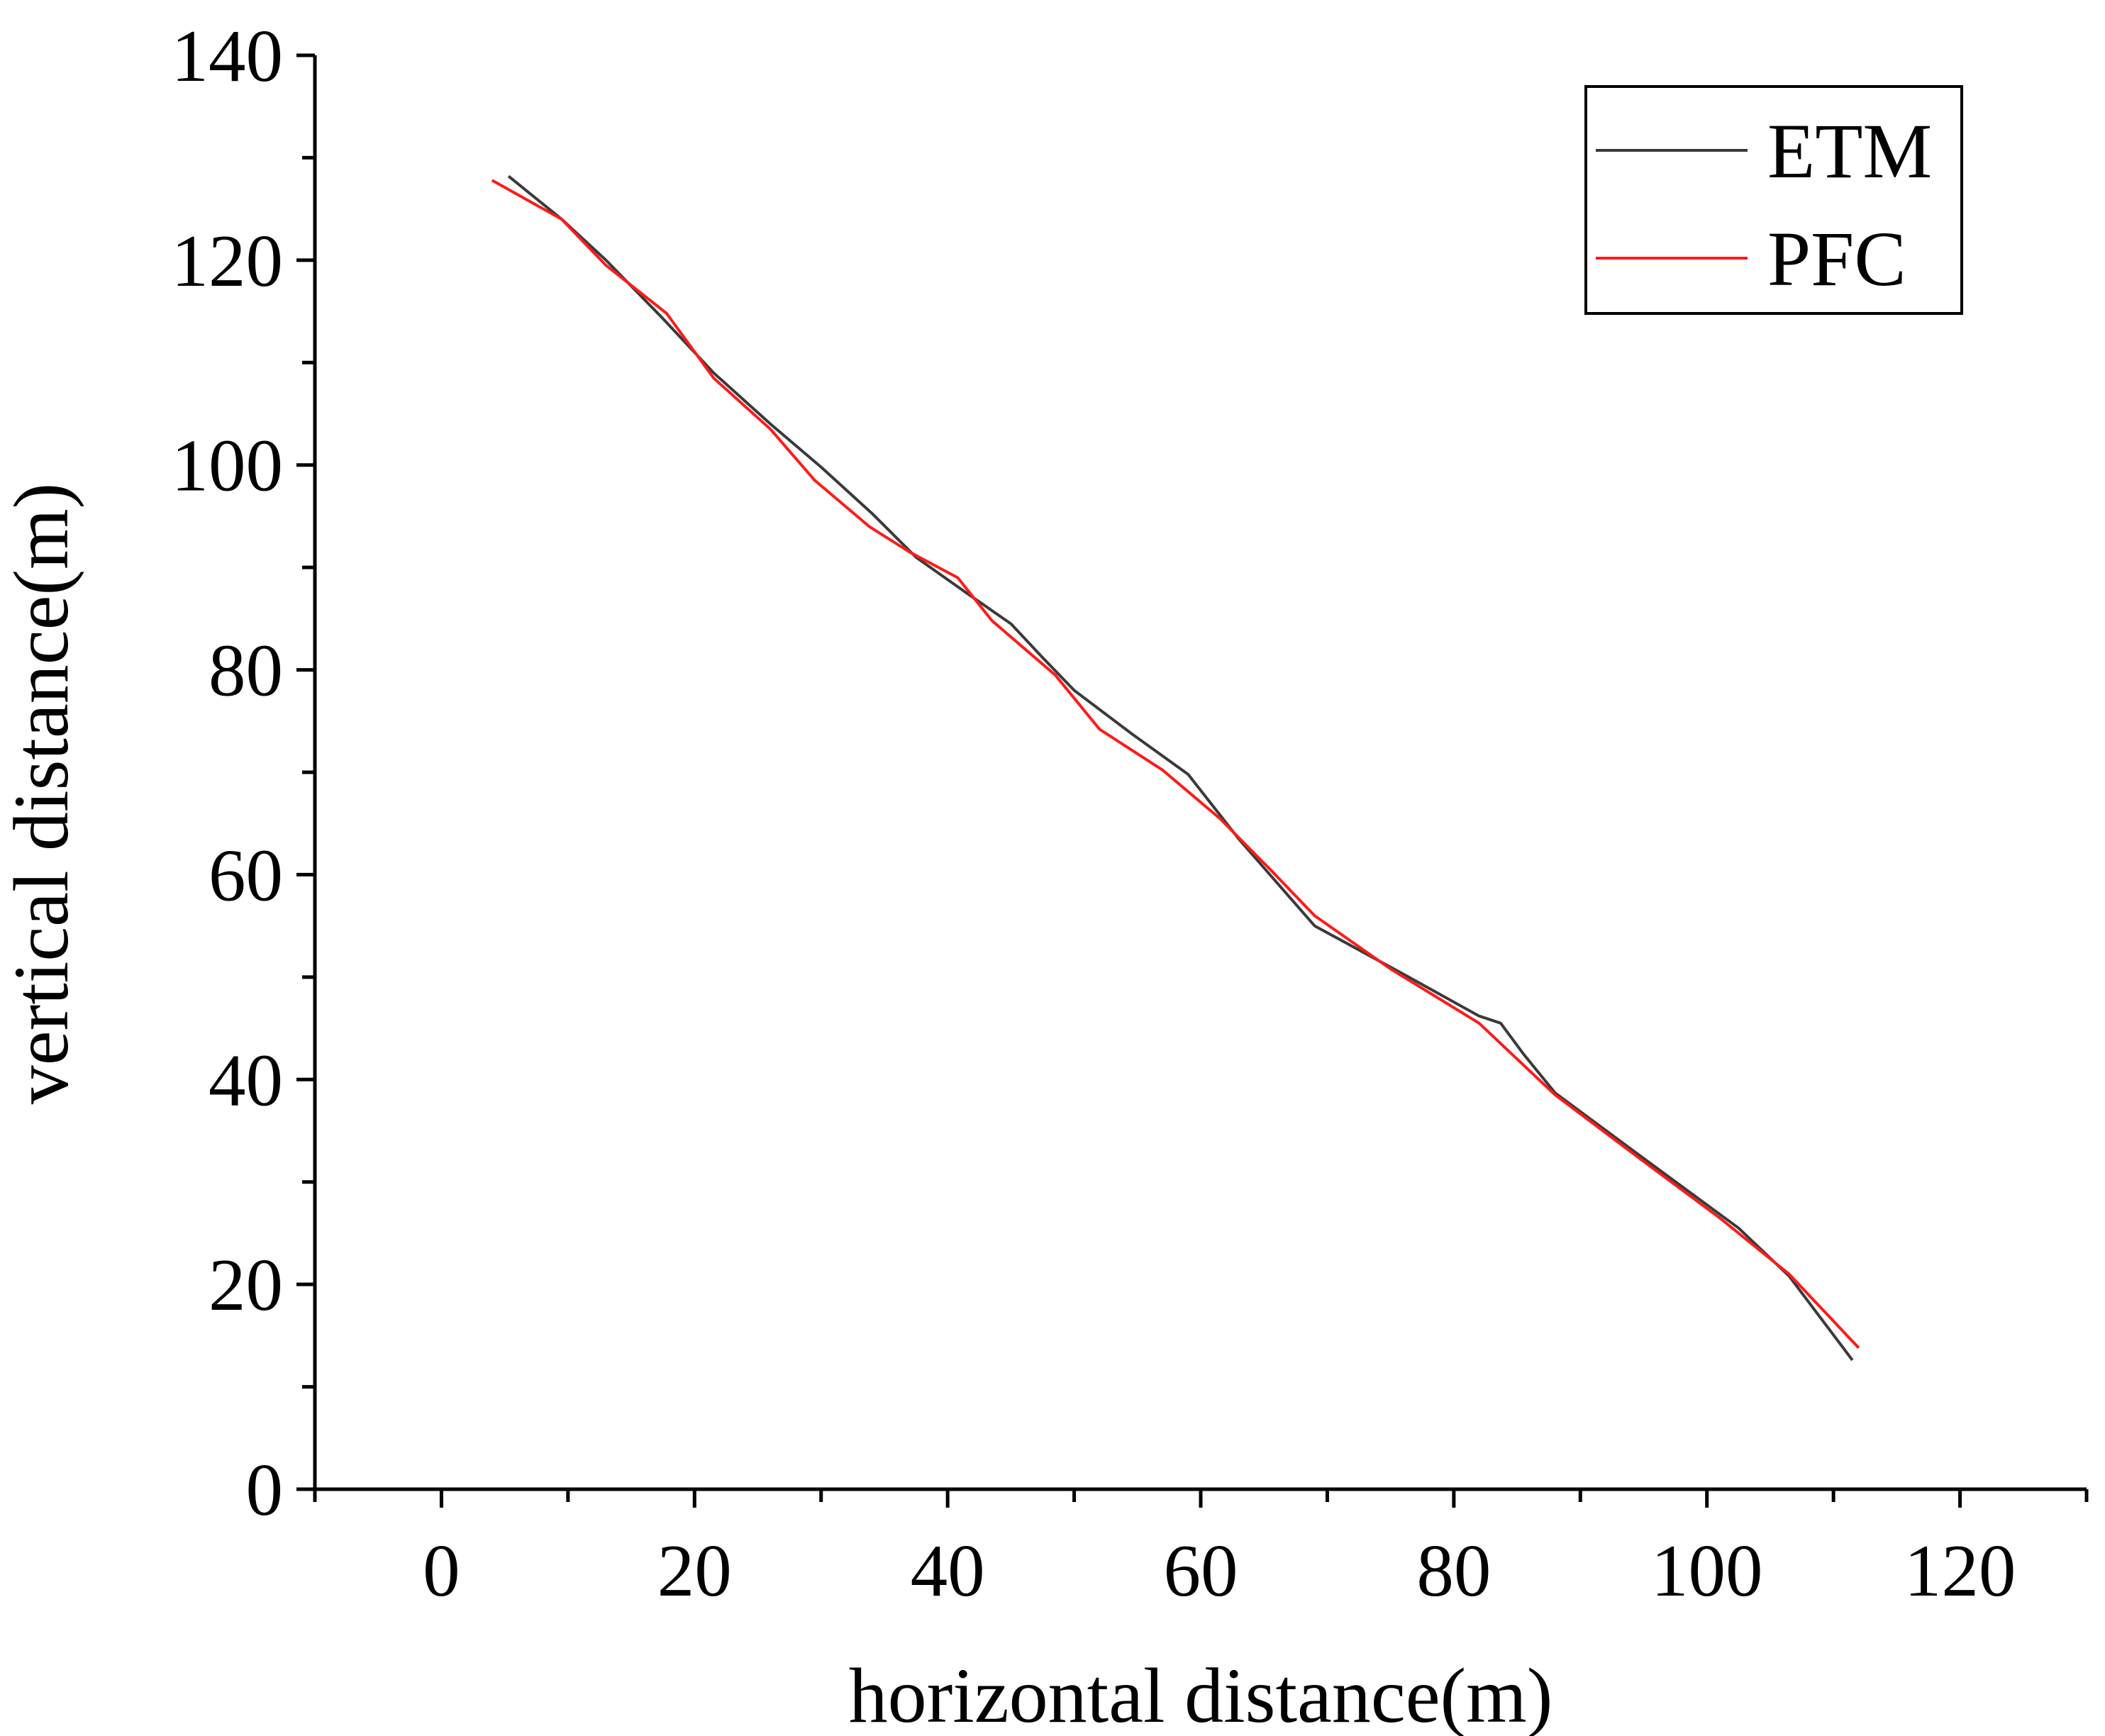  What do you see at coordinates (1960, 1570) in the screenshot?
I see `x-tick-label: 120` at bounding box center [1960, 1570].